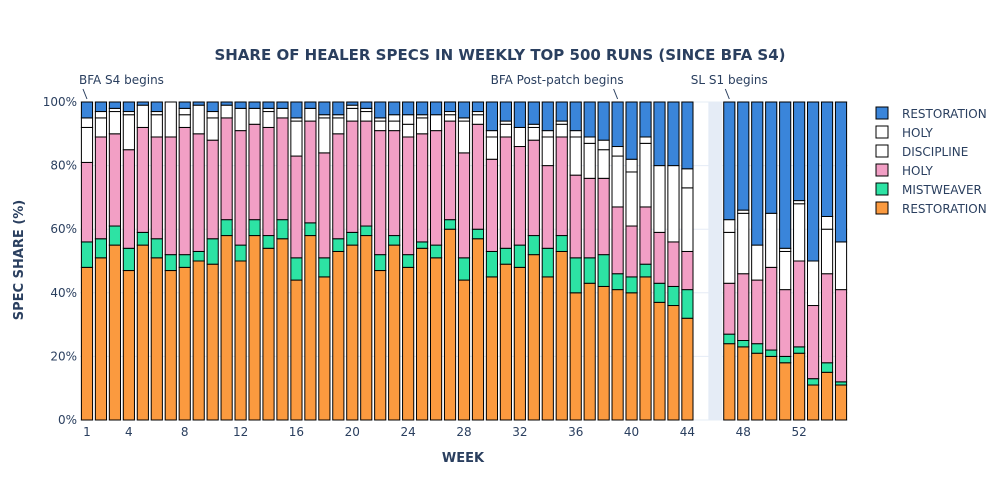  I want to click on legend-item: MISTWEAVER, so click(928, 189).